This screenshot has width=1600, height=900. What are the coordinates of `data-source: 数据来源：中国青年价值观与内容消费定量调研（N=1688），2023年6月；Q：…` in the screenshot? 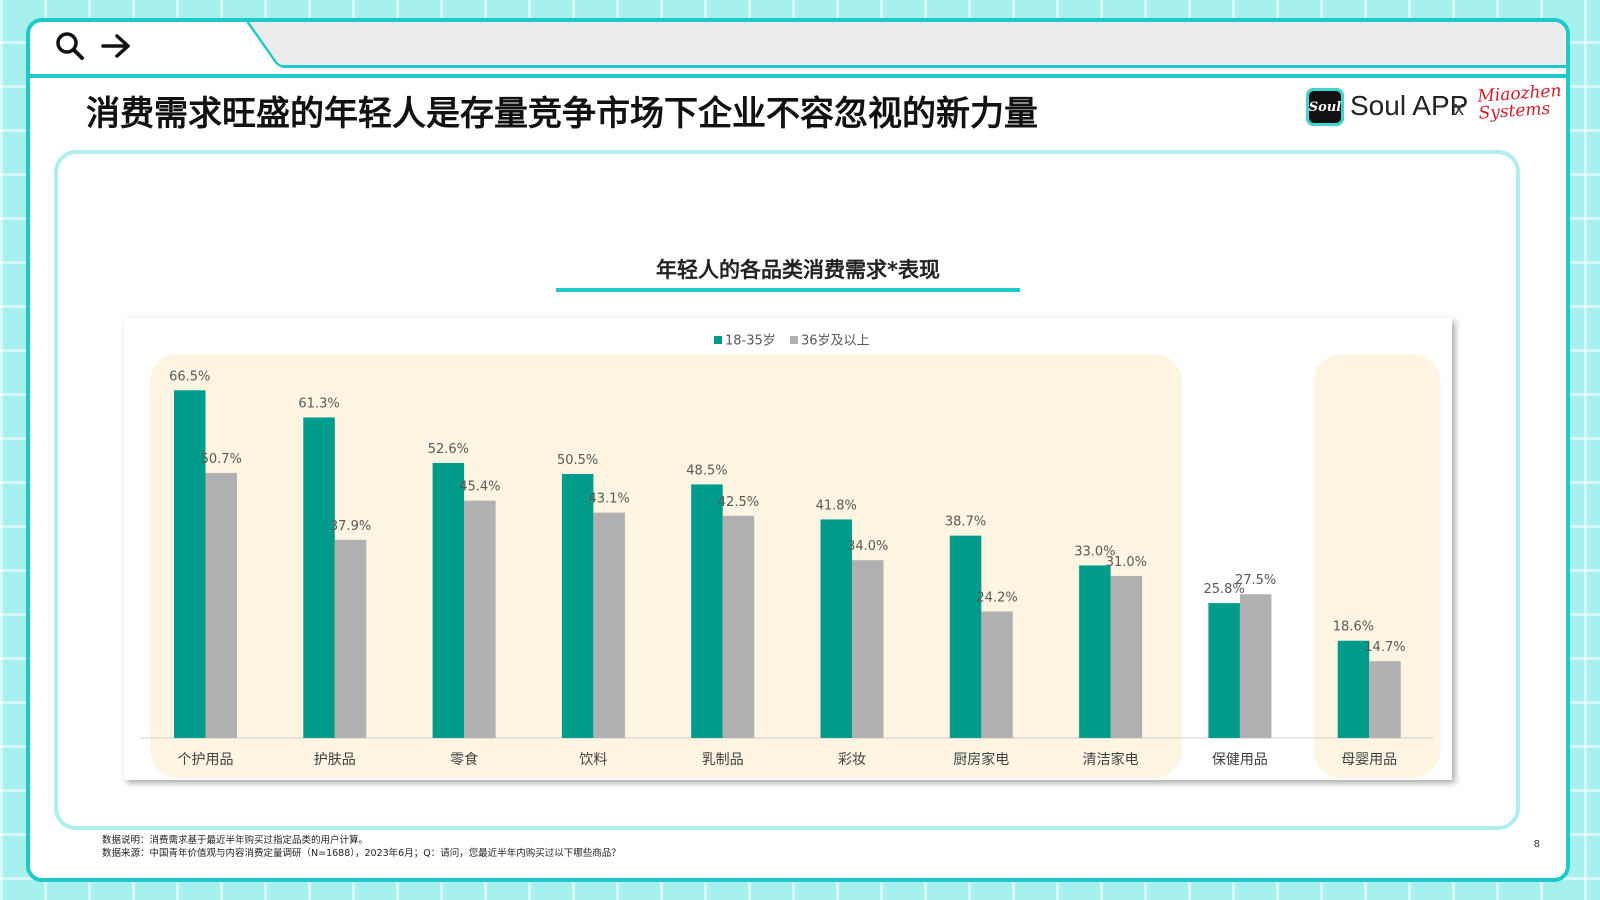 It's located at (361, 853).